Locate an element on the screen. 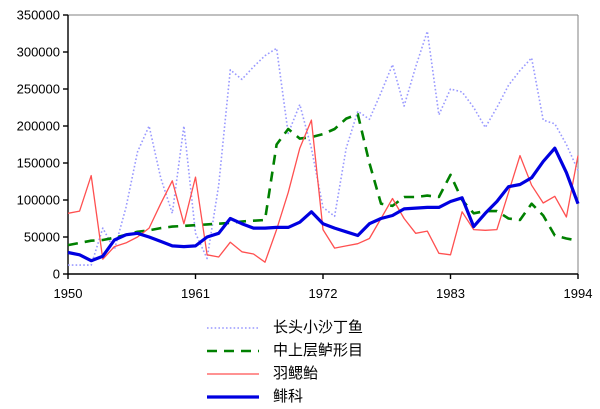 This screenshot has height=409, width=600. legend-swatch-thick-blue-line is located at coordinates (233, 396).